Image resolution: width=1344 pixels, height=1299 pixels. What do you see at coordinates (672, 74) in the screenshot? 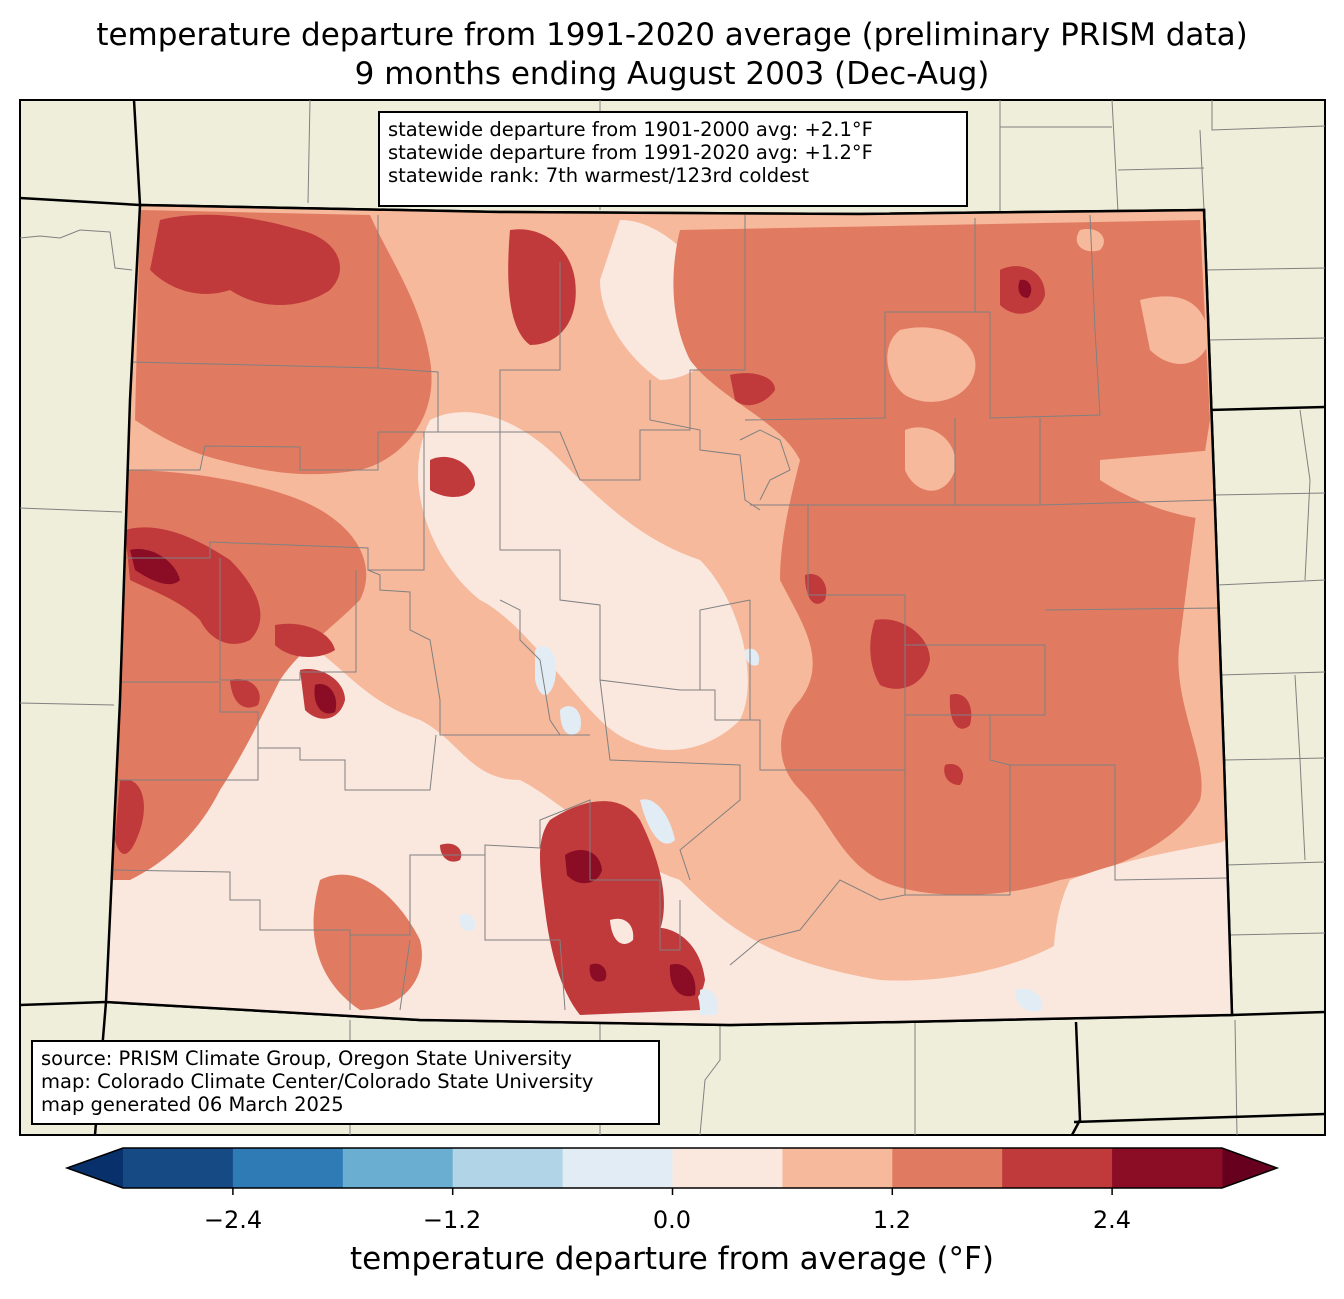
I see `map-title-line2: 9 months ending August 2003 (Dec-Aug)` at bounding box center [672, 74].